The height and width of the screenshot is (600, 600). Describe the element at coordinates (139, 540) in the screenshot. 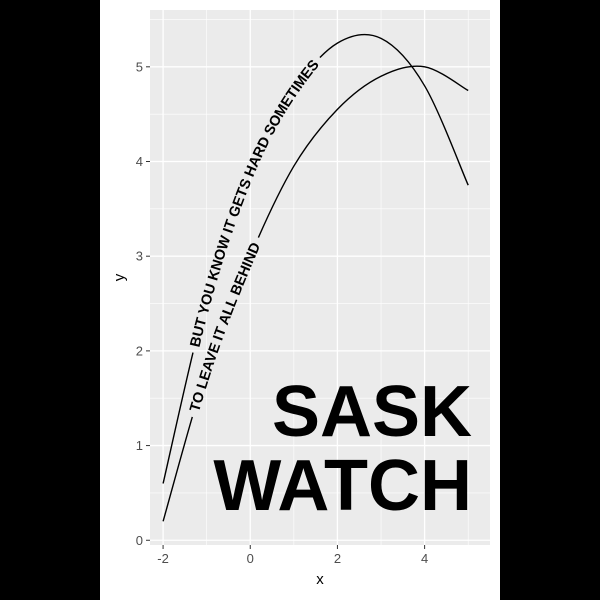

I see `y-tick-label: 0` at that location.